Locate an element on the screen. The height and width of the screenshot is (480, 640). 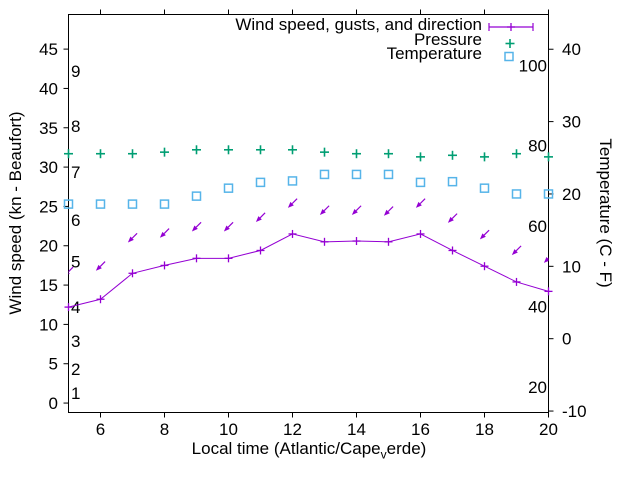
fahrenheit-scale-labels: 20 40 60 80 100 is located at coordinates (533, 226).